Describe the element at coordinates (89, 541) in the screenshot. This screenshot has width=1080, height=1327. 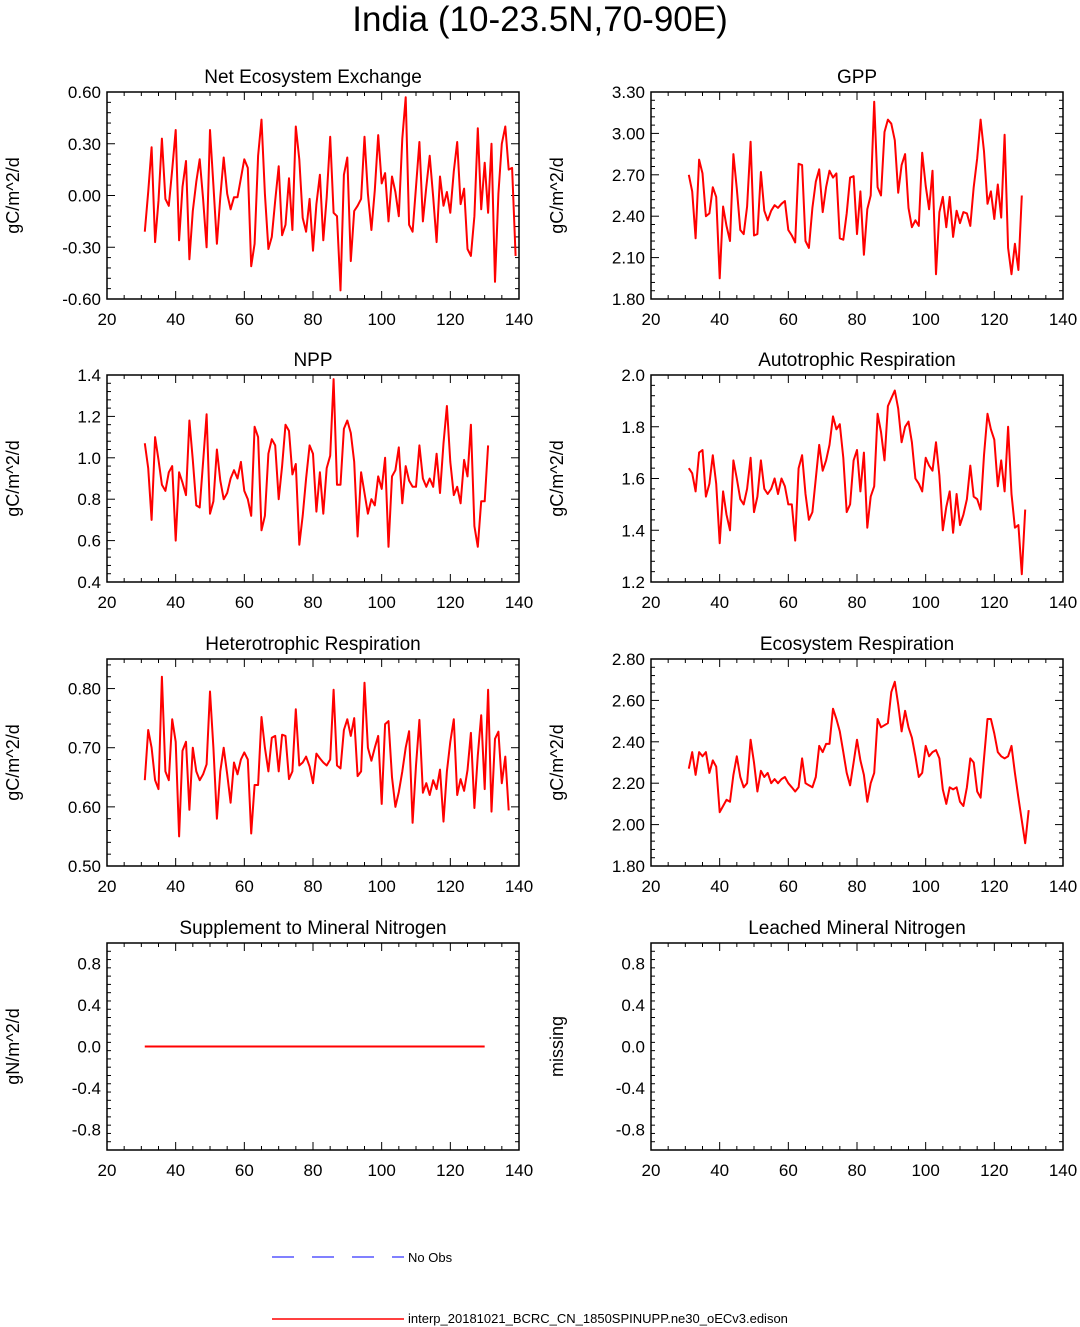
I see `y-tick-label: 0.6` at that location.